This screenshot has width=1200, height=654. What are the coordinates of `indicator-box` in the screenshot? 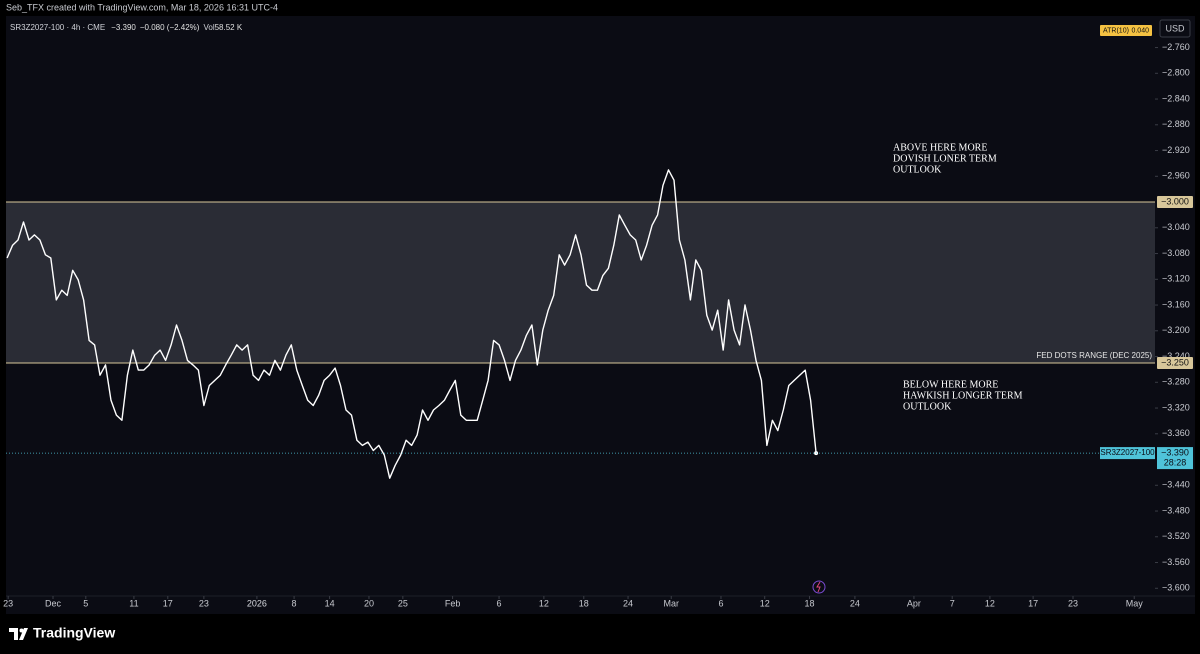 It's located at (1126, 30).